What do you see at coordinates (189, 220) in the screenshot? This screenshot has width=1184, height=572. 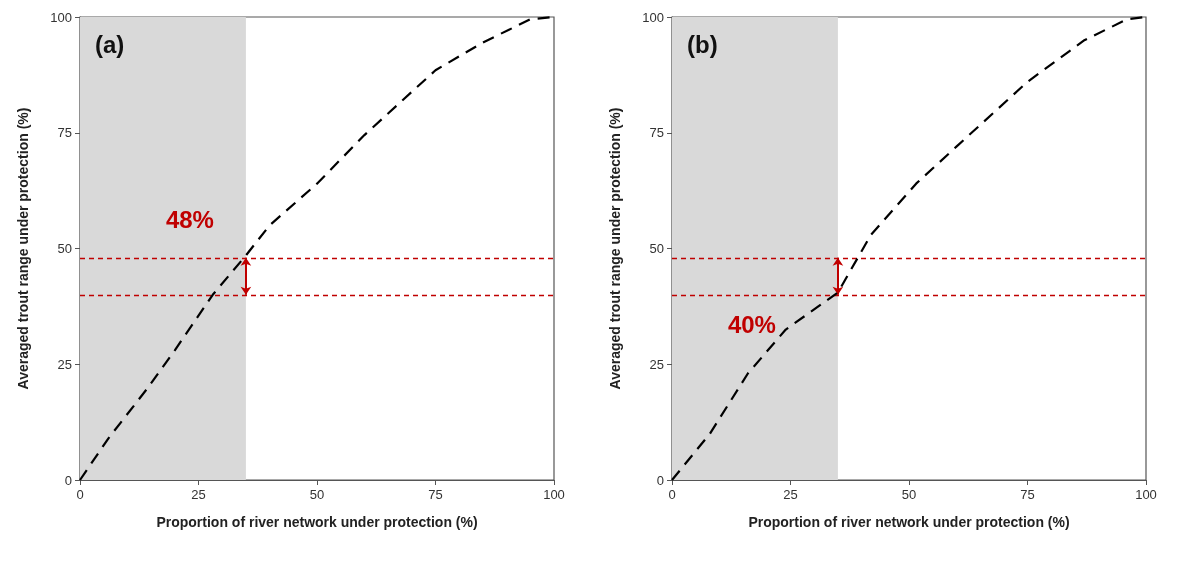 I see `annotation: 48%` at bounding box center [189, 220].